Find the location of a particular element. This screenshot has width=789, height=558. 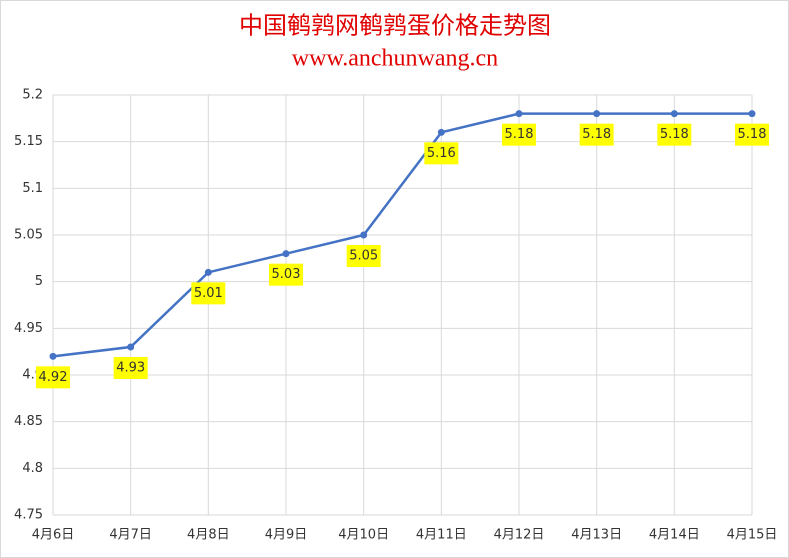

y-tick-label: 5 is located at coordinates (39, 281).